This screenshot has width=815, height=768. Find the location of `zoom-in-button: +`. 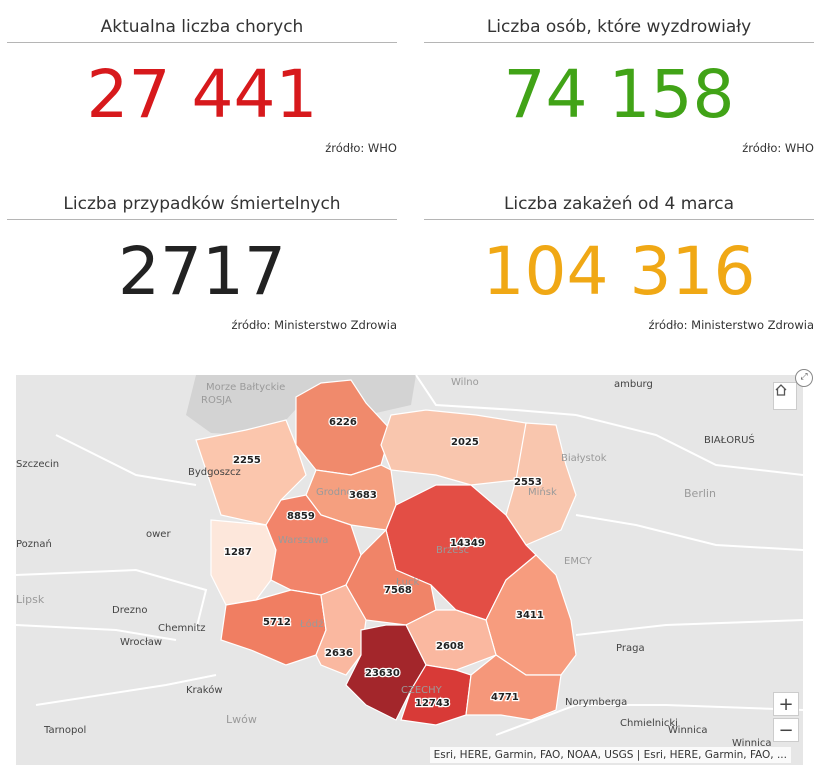

zoom-in-button: + is located at coordinates (786, 704).